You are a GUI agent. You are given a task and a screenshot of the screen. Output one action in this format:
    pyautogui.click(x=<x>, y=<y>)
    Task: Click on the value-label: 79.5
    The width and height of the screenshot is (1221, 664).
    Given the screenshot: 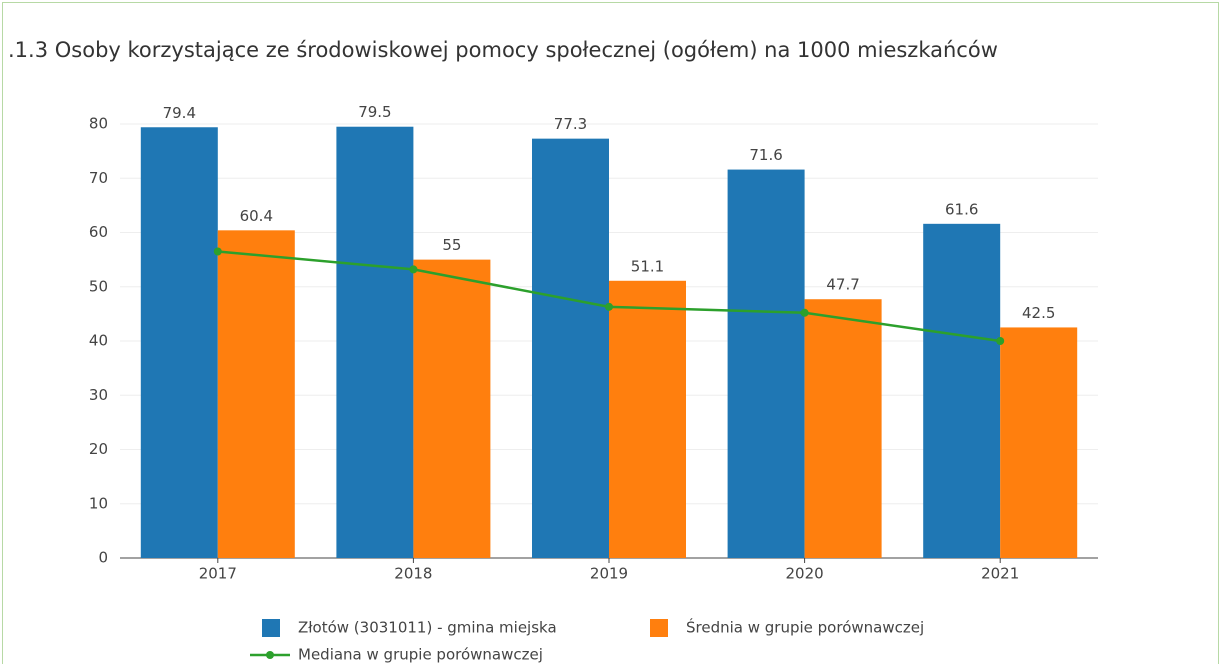 What is the action you would take?
    pyautogui.click(x=374, y=112)
    